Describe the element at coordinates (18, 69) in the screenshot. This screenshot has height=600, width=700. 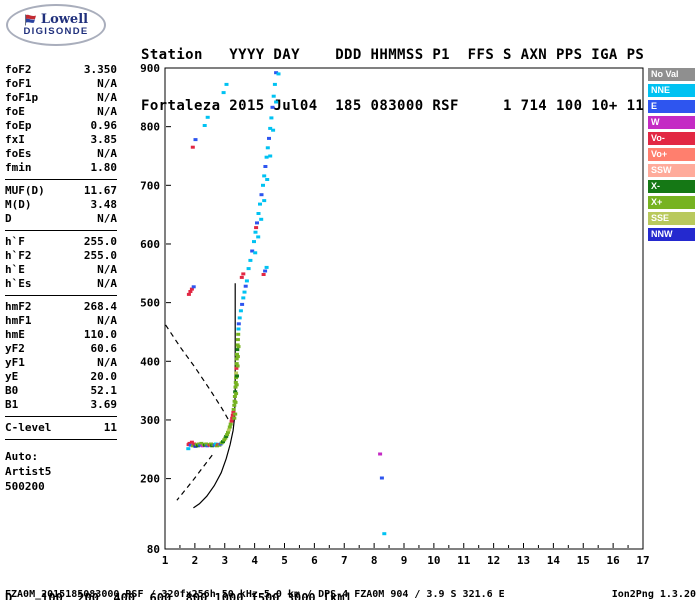
I see `param-label: foF2` at that location.